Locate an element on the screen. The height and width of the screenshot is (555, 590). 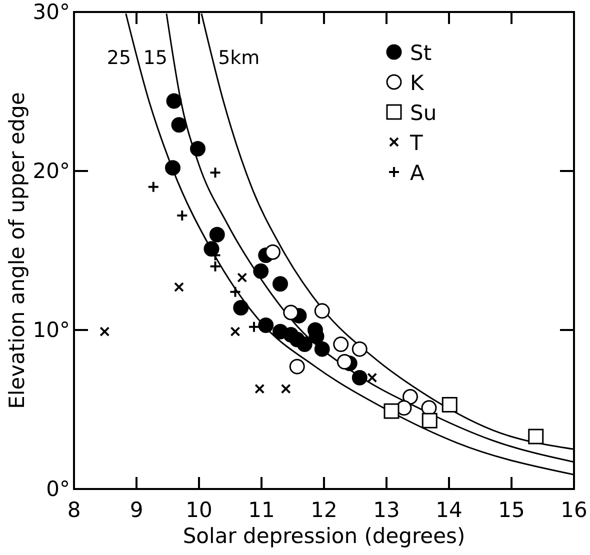
legend-label: T is located at coordinates (416, 143).